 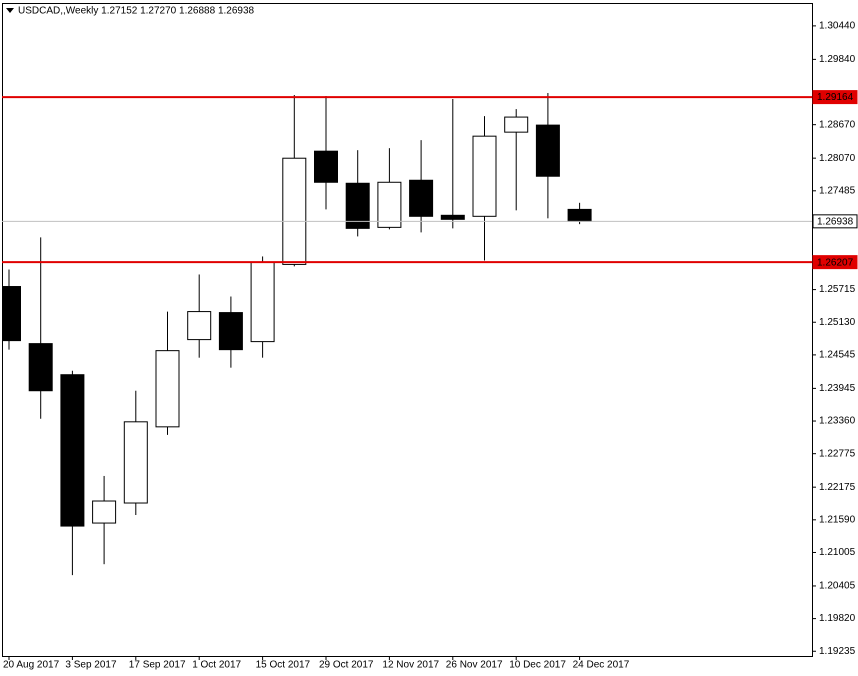 I want to click on level-label: 1.26207, so click(x=835, y=262).